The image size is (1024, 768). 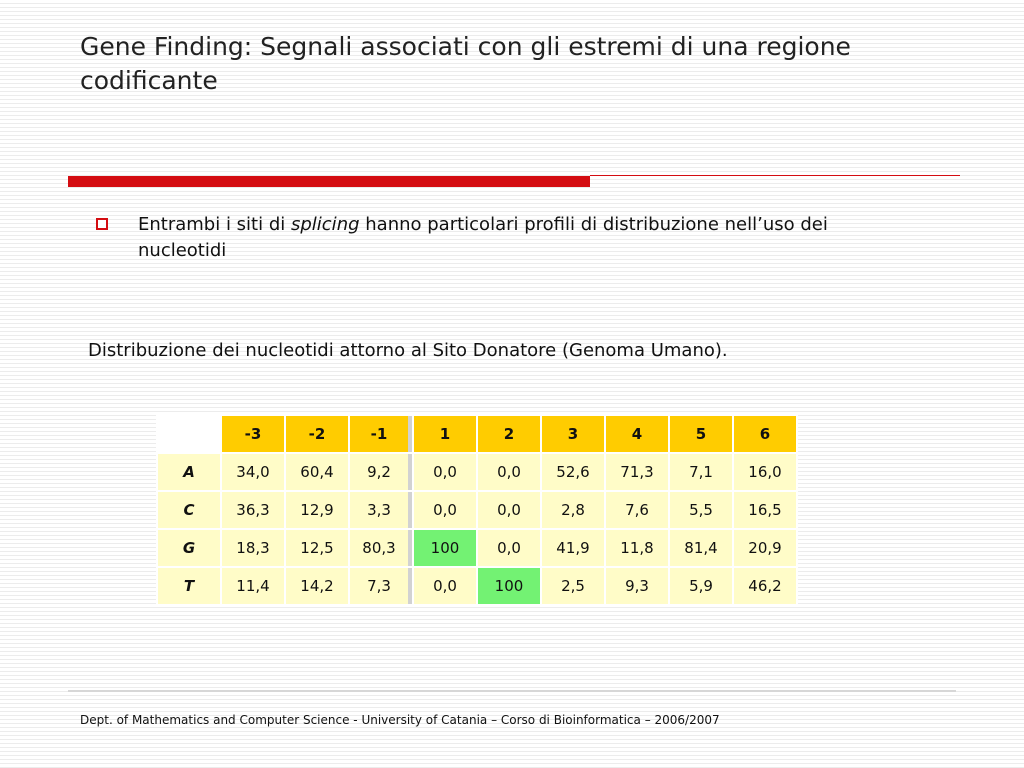 I want to click on table-corner-cell, so click(x=189, y=434).